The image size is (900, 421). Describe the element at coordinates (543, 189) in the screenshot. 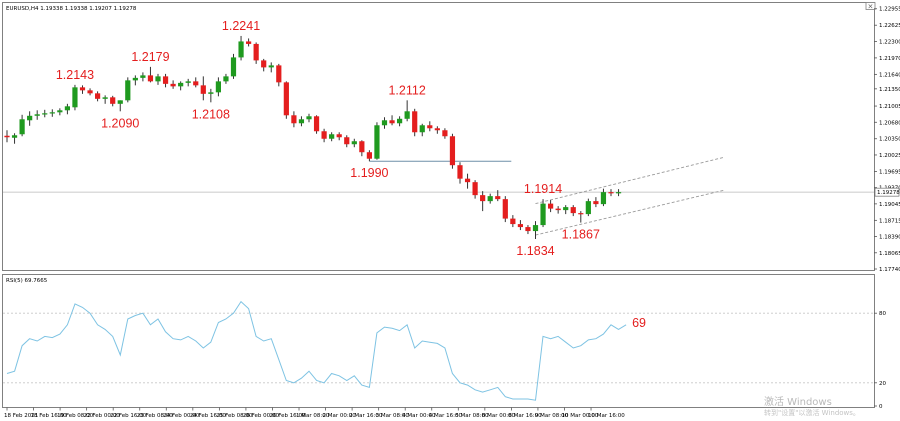

I see `price-annotation: 1.1914` at that location.